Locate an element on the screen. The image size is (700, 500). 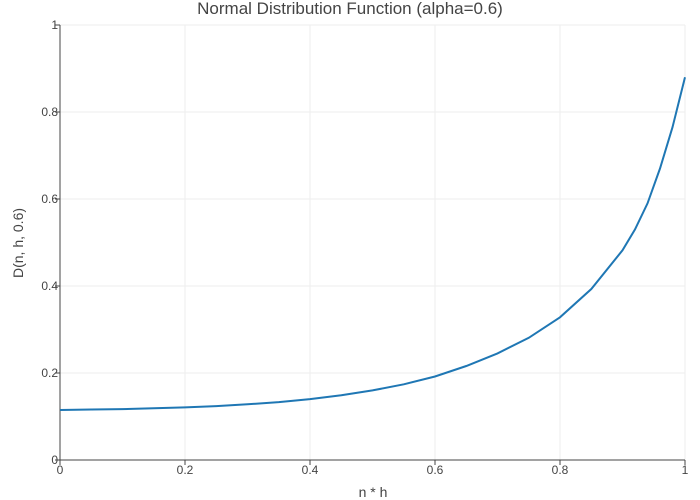
y-tick-label: 0.8 is located at coordinates (49, 112).